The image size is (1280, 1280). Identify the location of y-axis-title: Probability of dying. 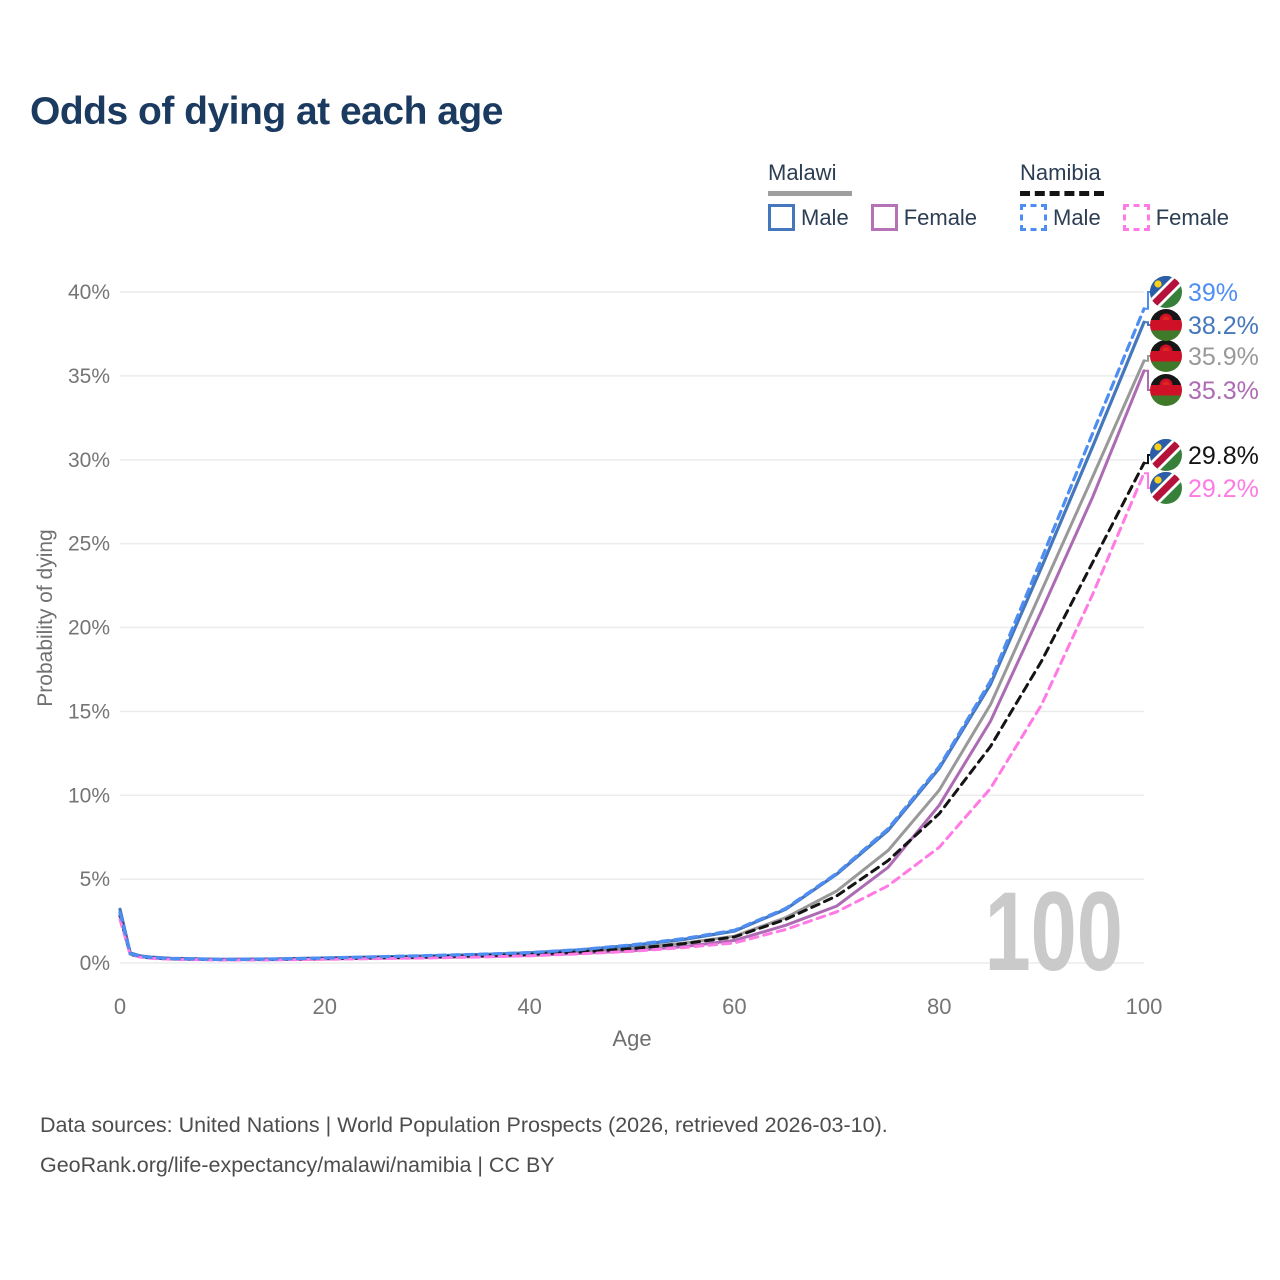
(45, 618).